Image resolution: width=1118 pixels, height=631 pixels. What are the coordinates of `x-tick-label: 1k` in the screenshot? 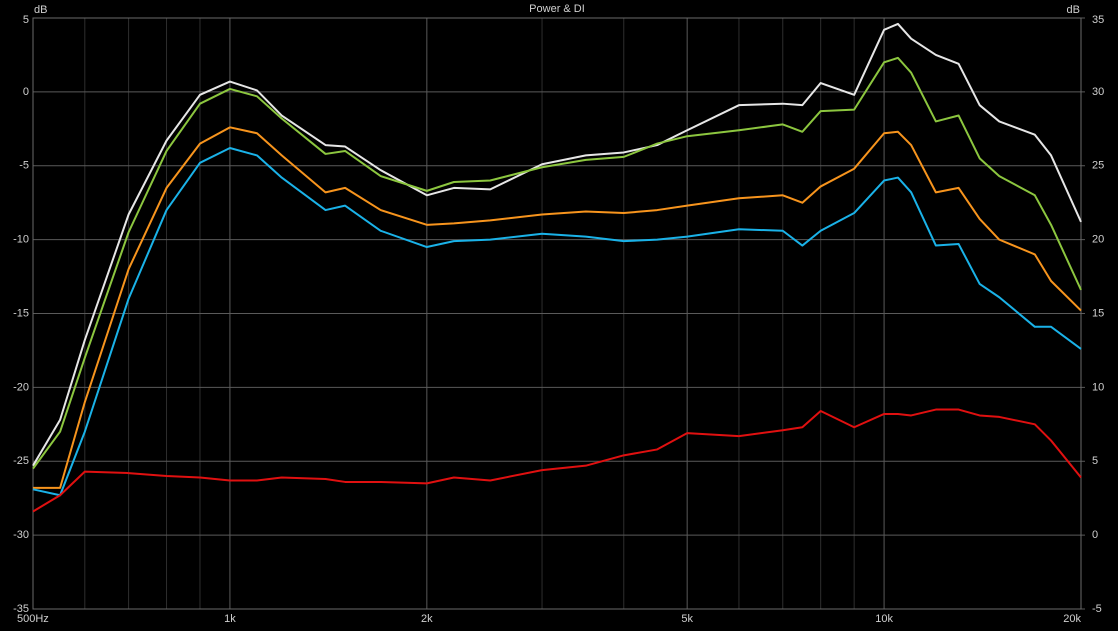 It's located at (230, 619).